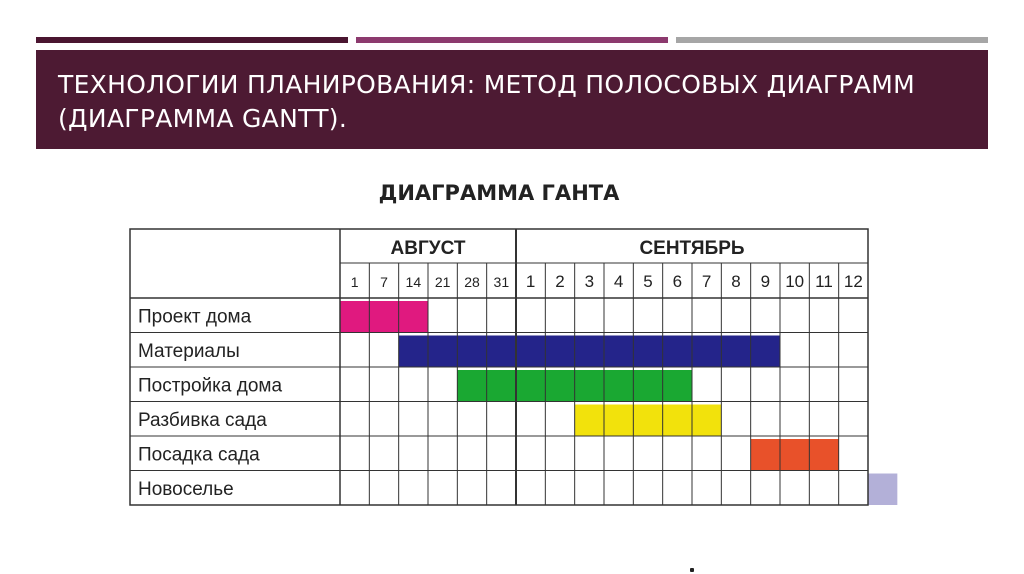 The width and height of the screenshot is (1024, 574). I want to click on day-label: 12, so click(853, 281).